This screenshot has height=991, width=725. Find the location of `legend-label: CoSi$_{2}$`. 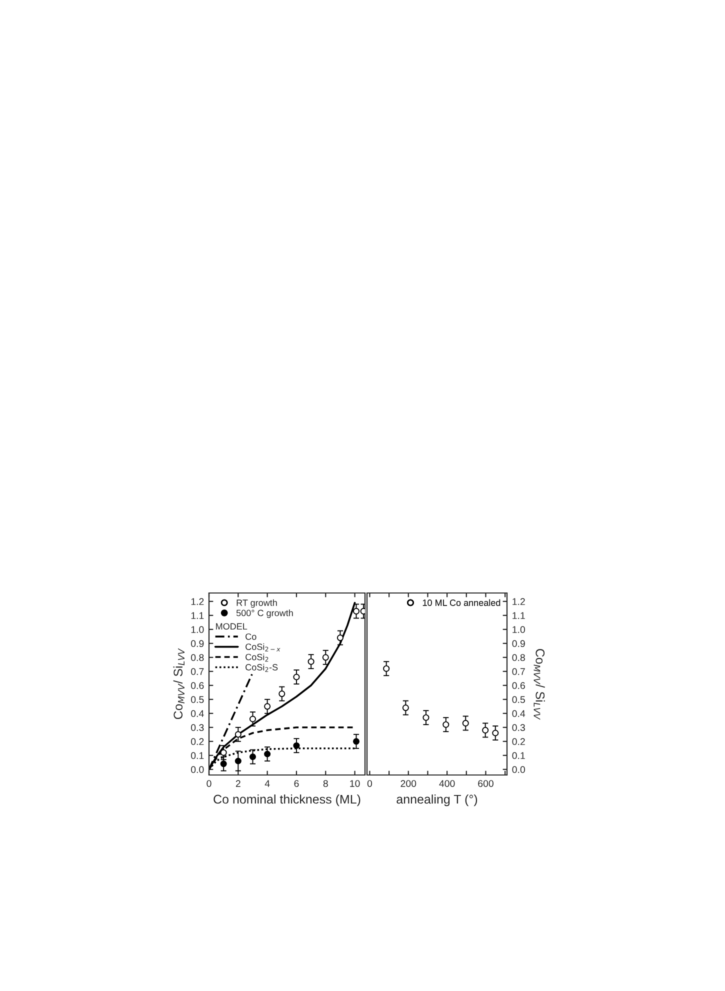

legend-label: CoSi$_{2}$ is located at coordinates (257, 658).